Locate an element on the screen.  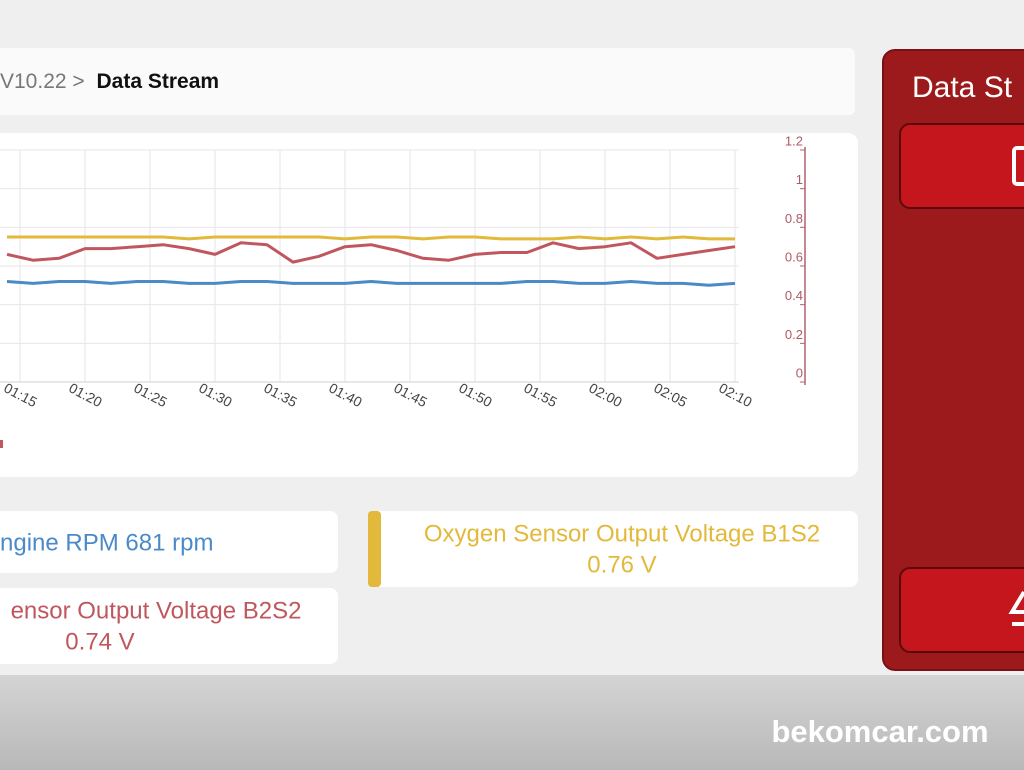
breadcrumb-bar is located at coordinates (427, 81).